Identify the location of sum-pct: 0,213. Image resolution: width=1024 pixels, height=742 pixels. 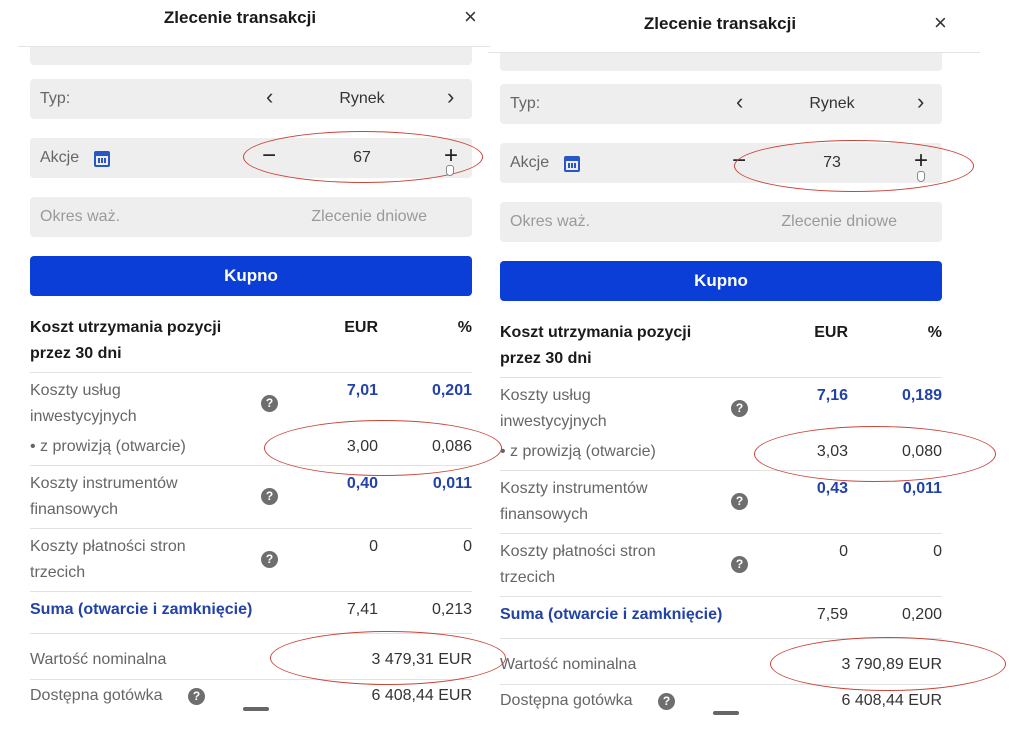
(451, 609).